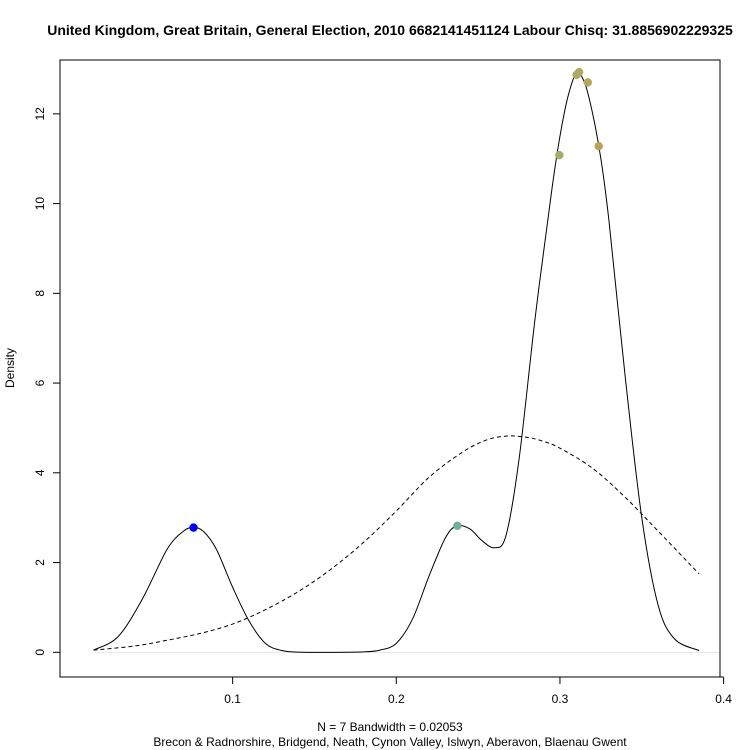  What do you see at coordinates (40, 652) in the screenshot?
I see `y-tick-label: 0` at bounding box center [40, 652].